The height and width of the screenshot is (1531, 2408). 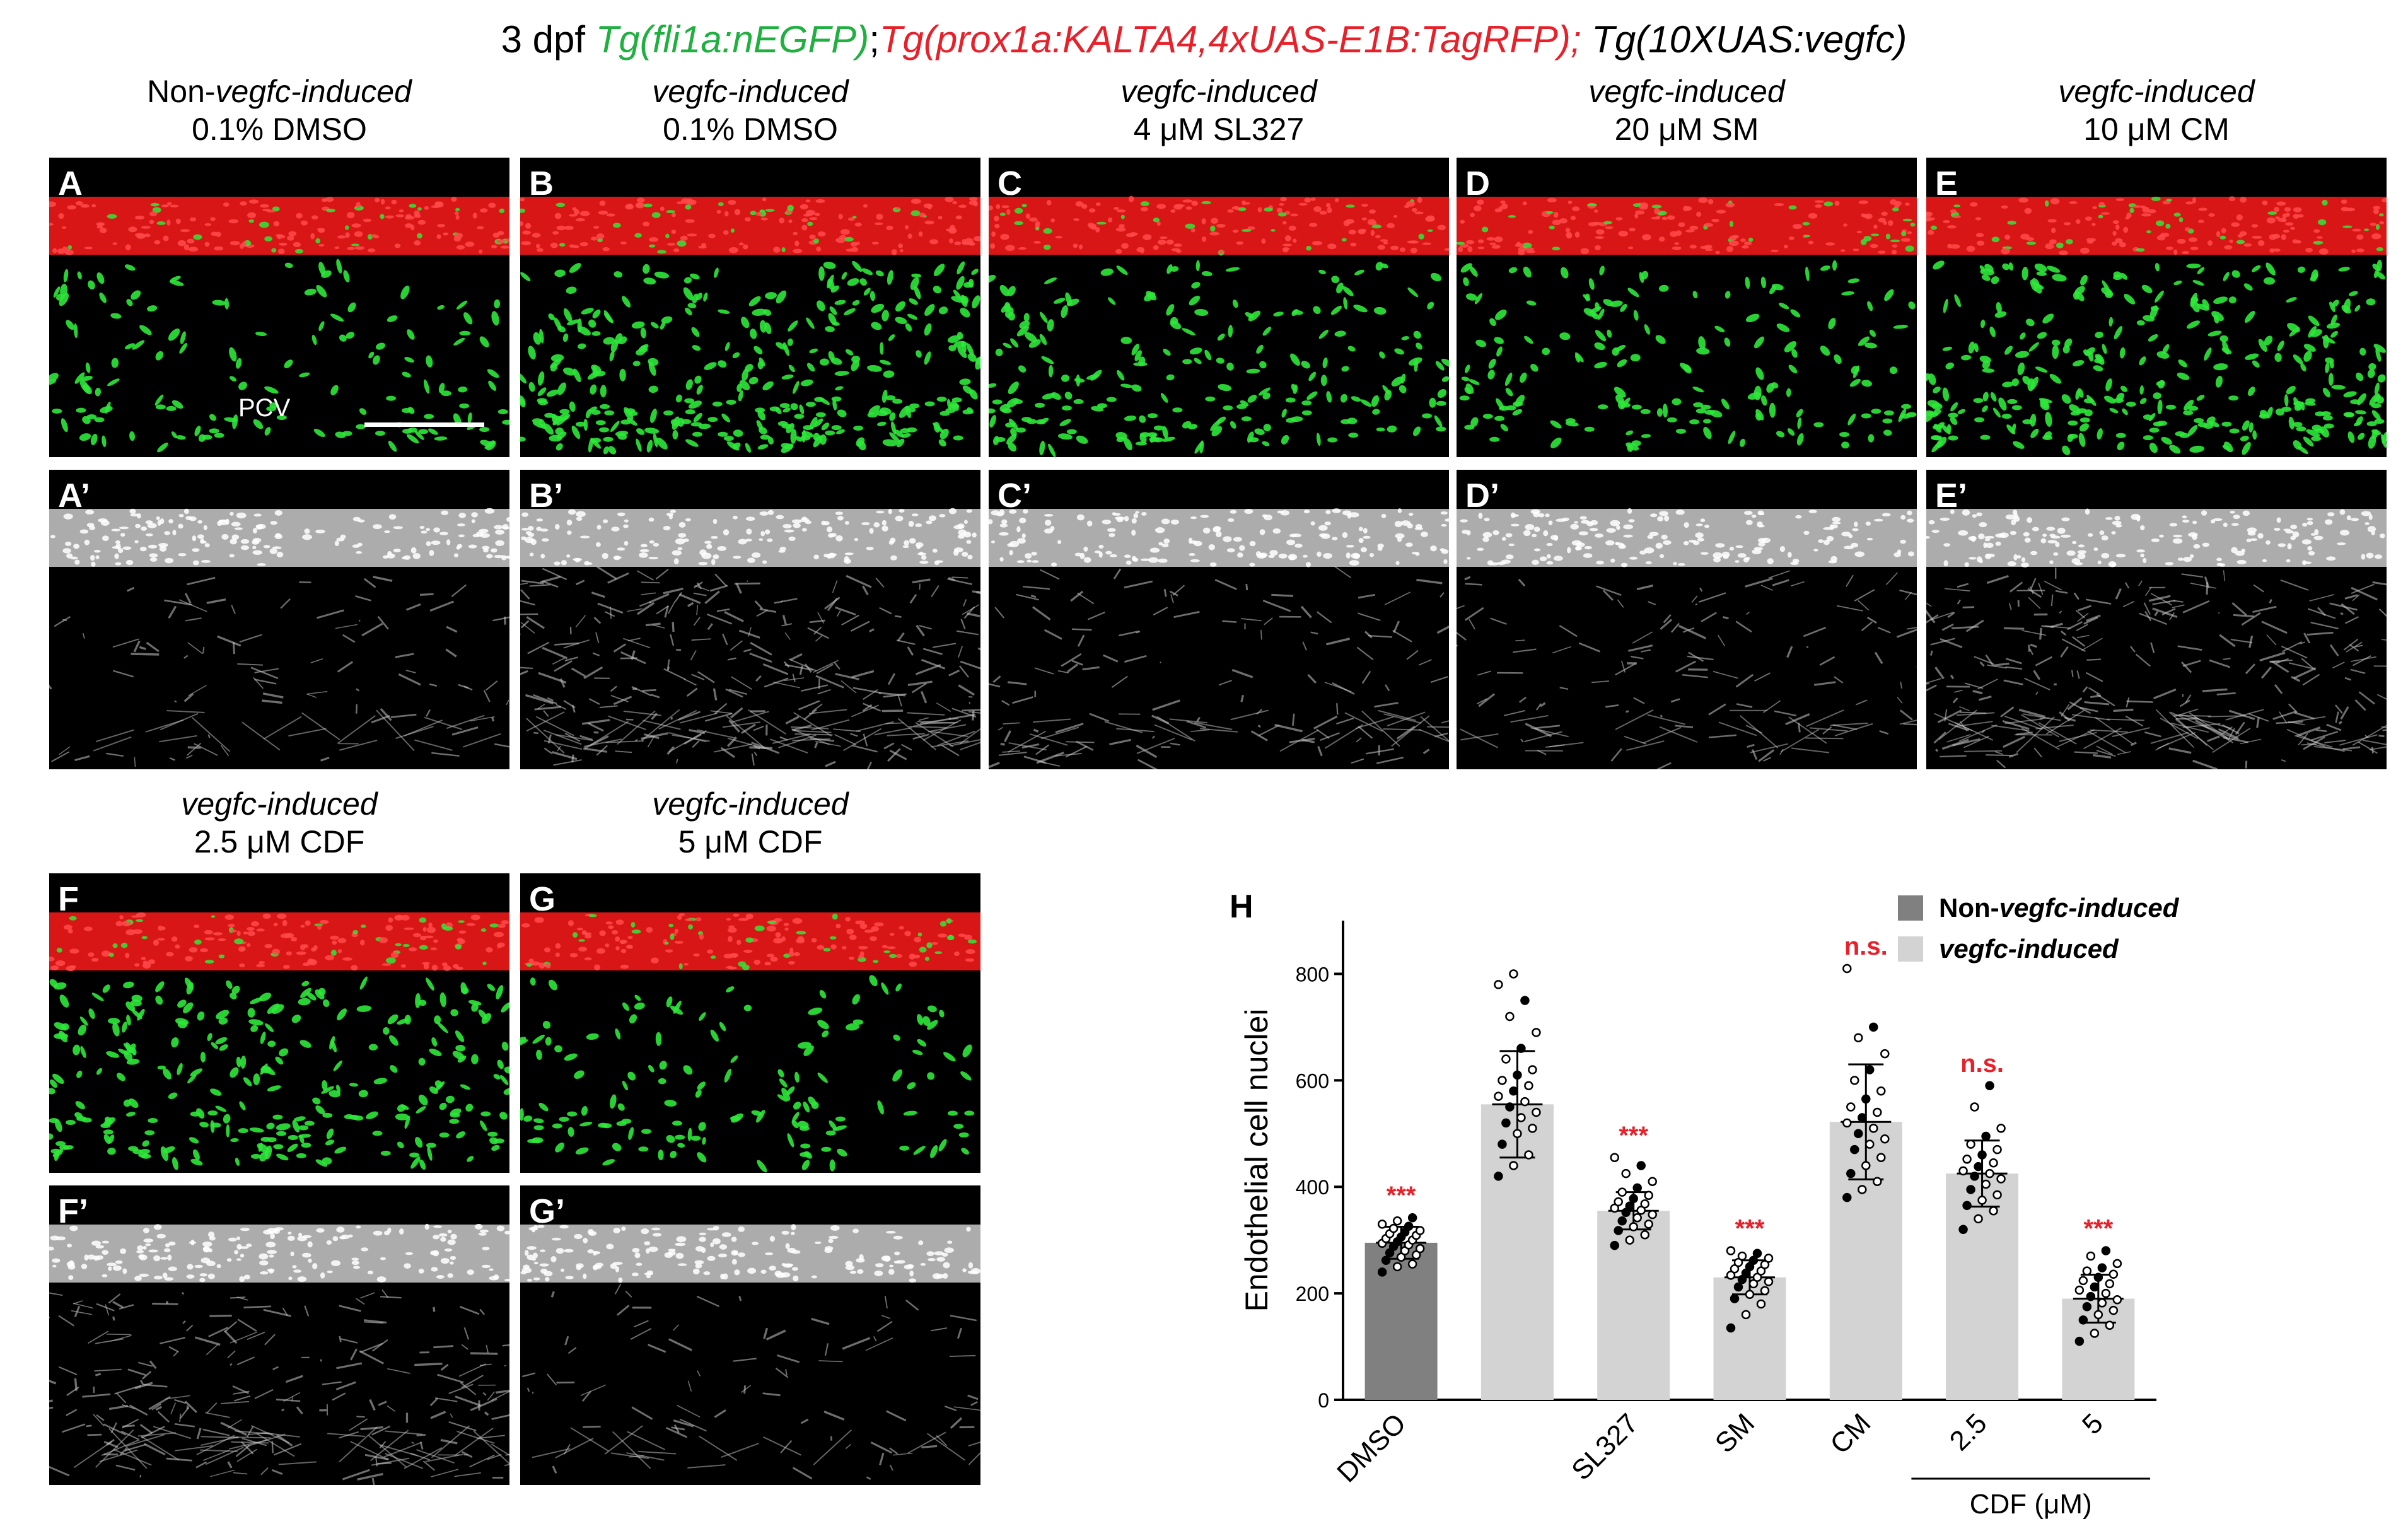 What do you see at coordinates (732, 39) in the screenshot?
I see `title-part: Tg(fli1a:nEGFP)` at bounding box center [732, 39].